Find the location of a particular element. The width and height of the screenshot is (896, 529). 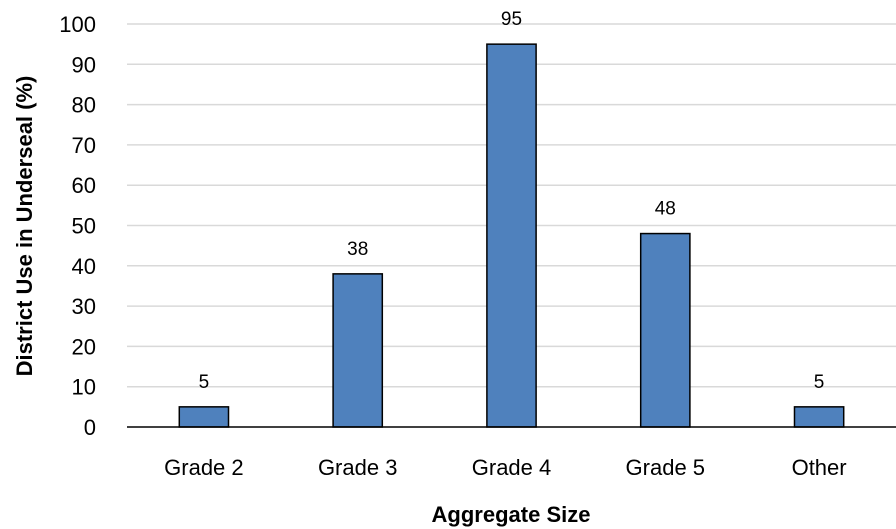

y-tick-label: 80 is located at coordinates (84, 105).